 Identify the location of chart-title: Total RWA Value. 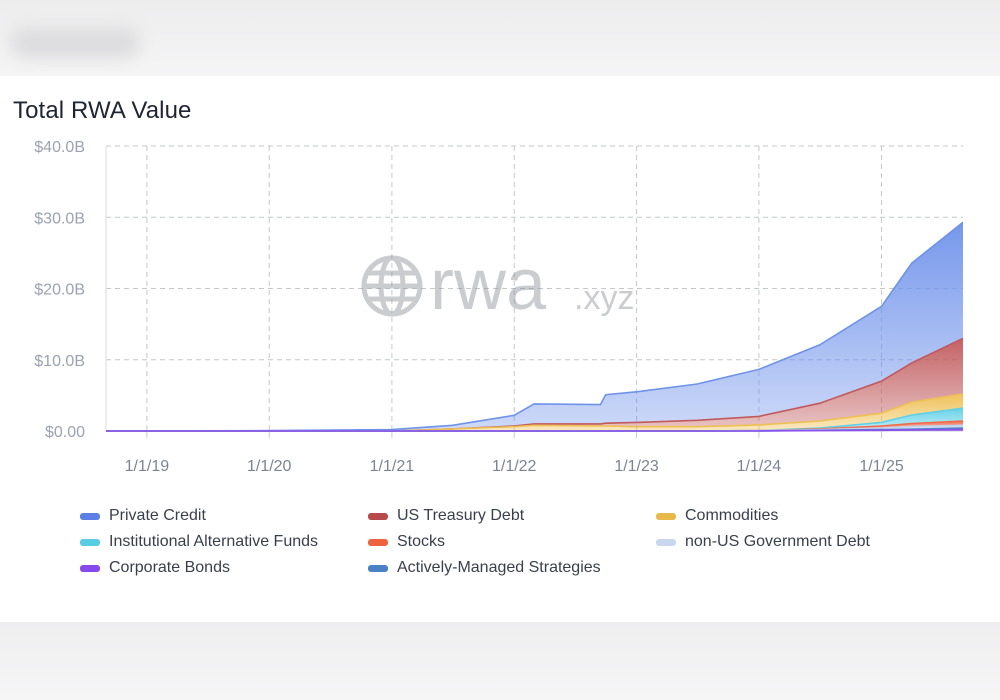
(102, 110).